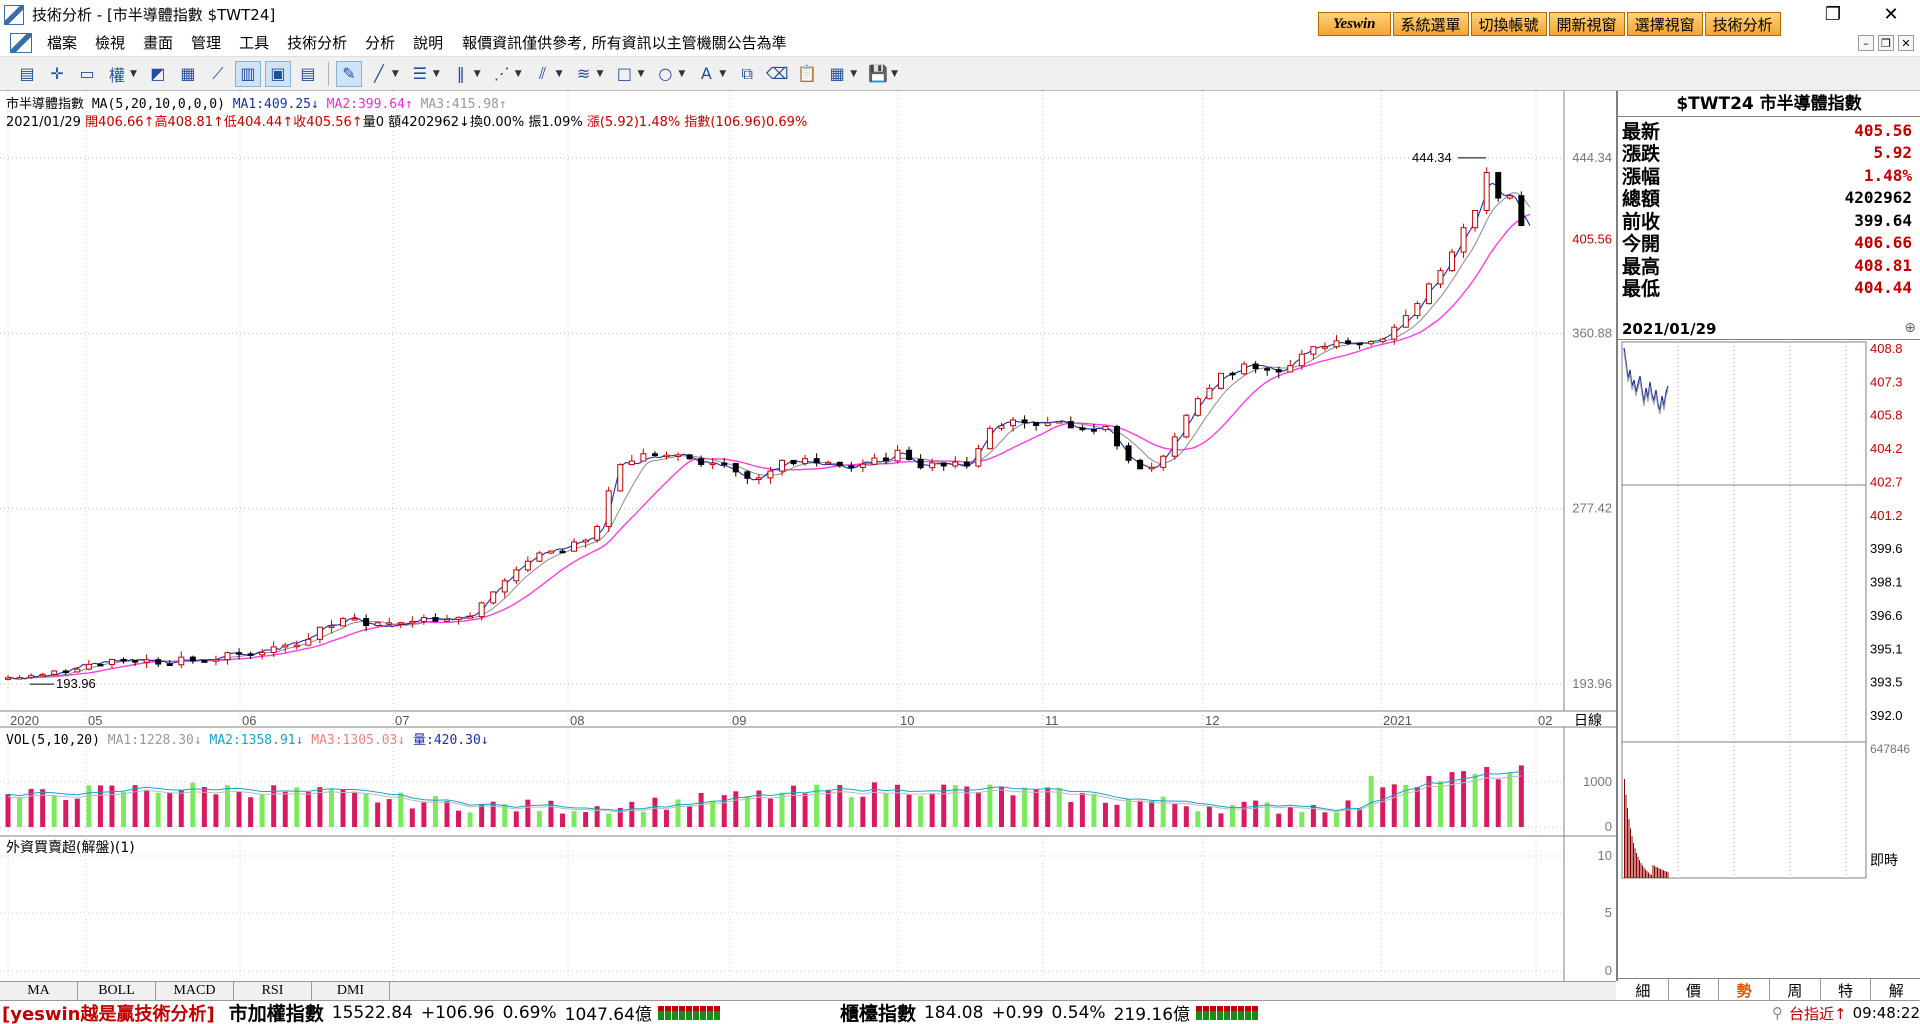 The width and height of the screenshot is (1920, 1024). What do you see at coordinates (1742, 24) in the screenshot?
I see `technical-analysis-button: 技術分析` at bounding box center [1742, 24].